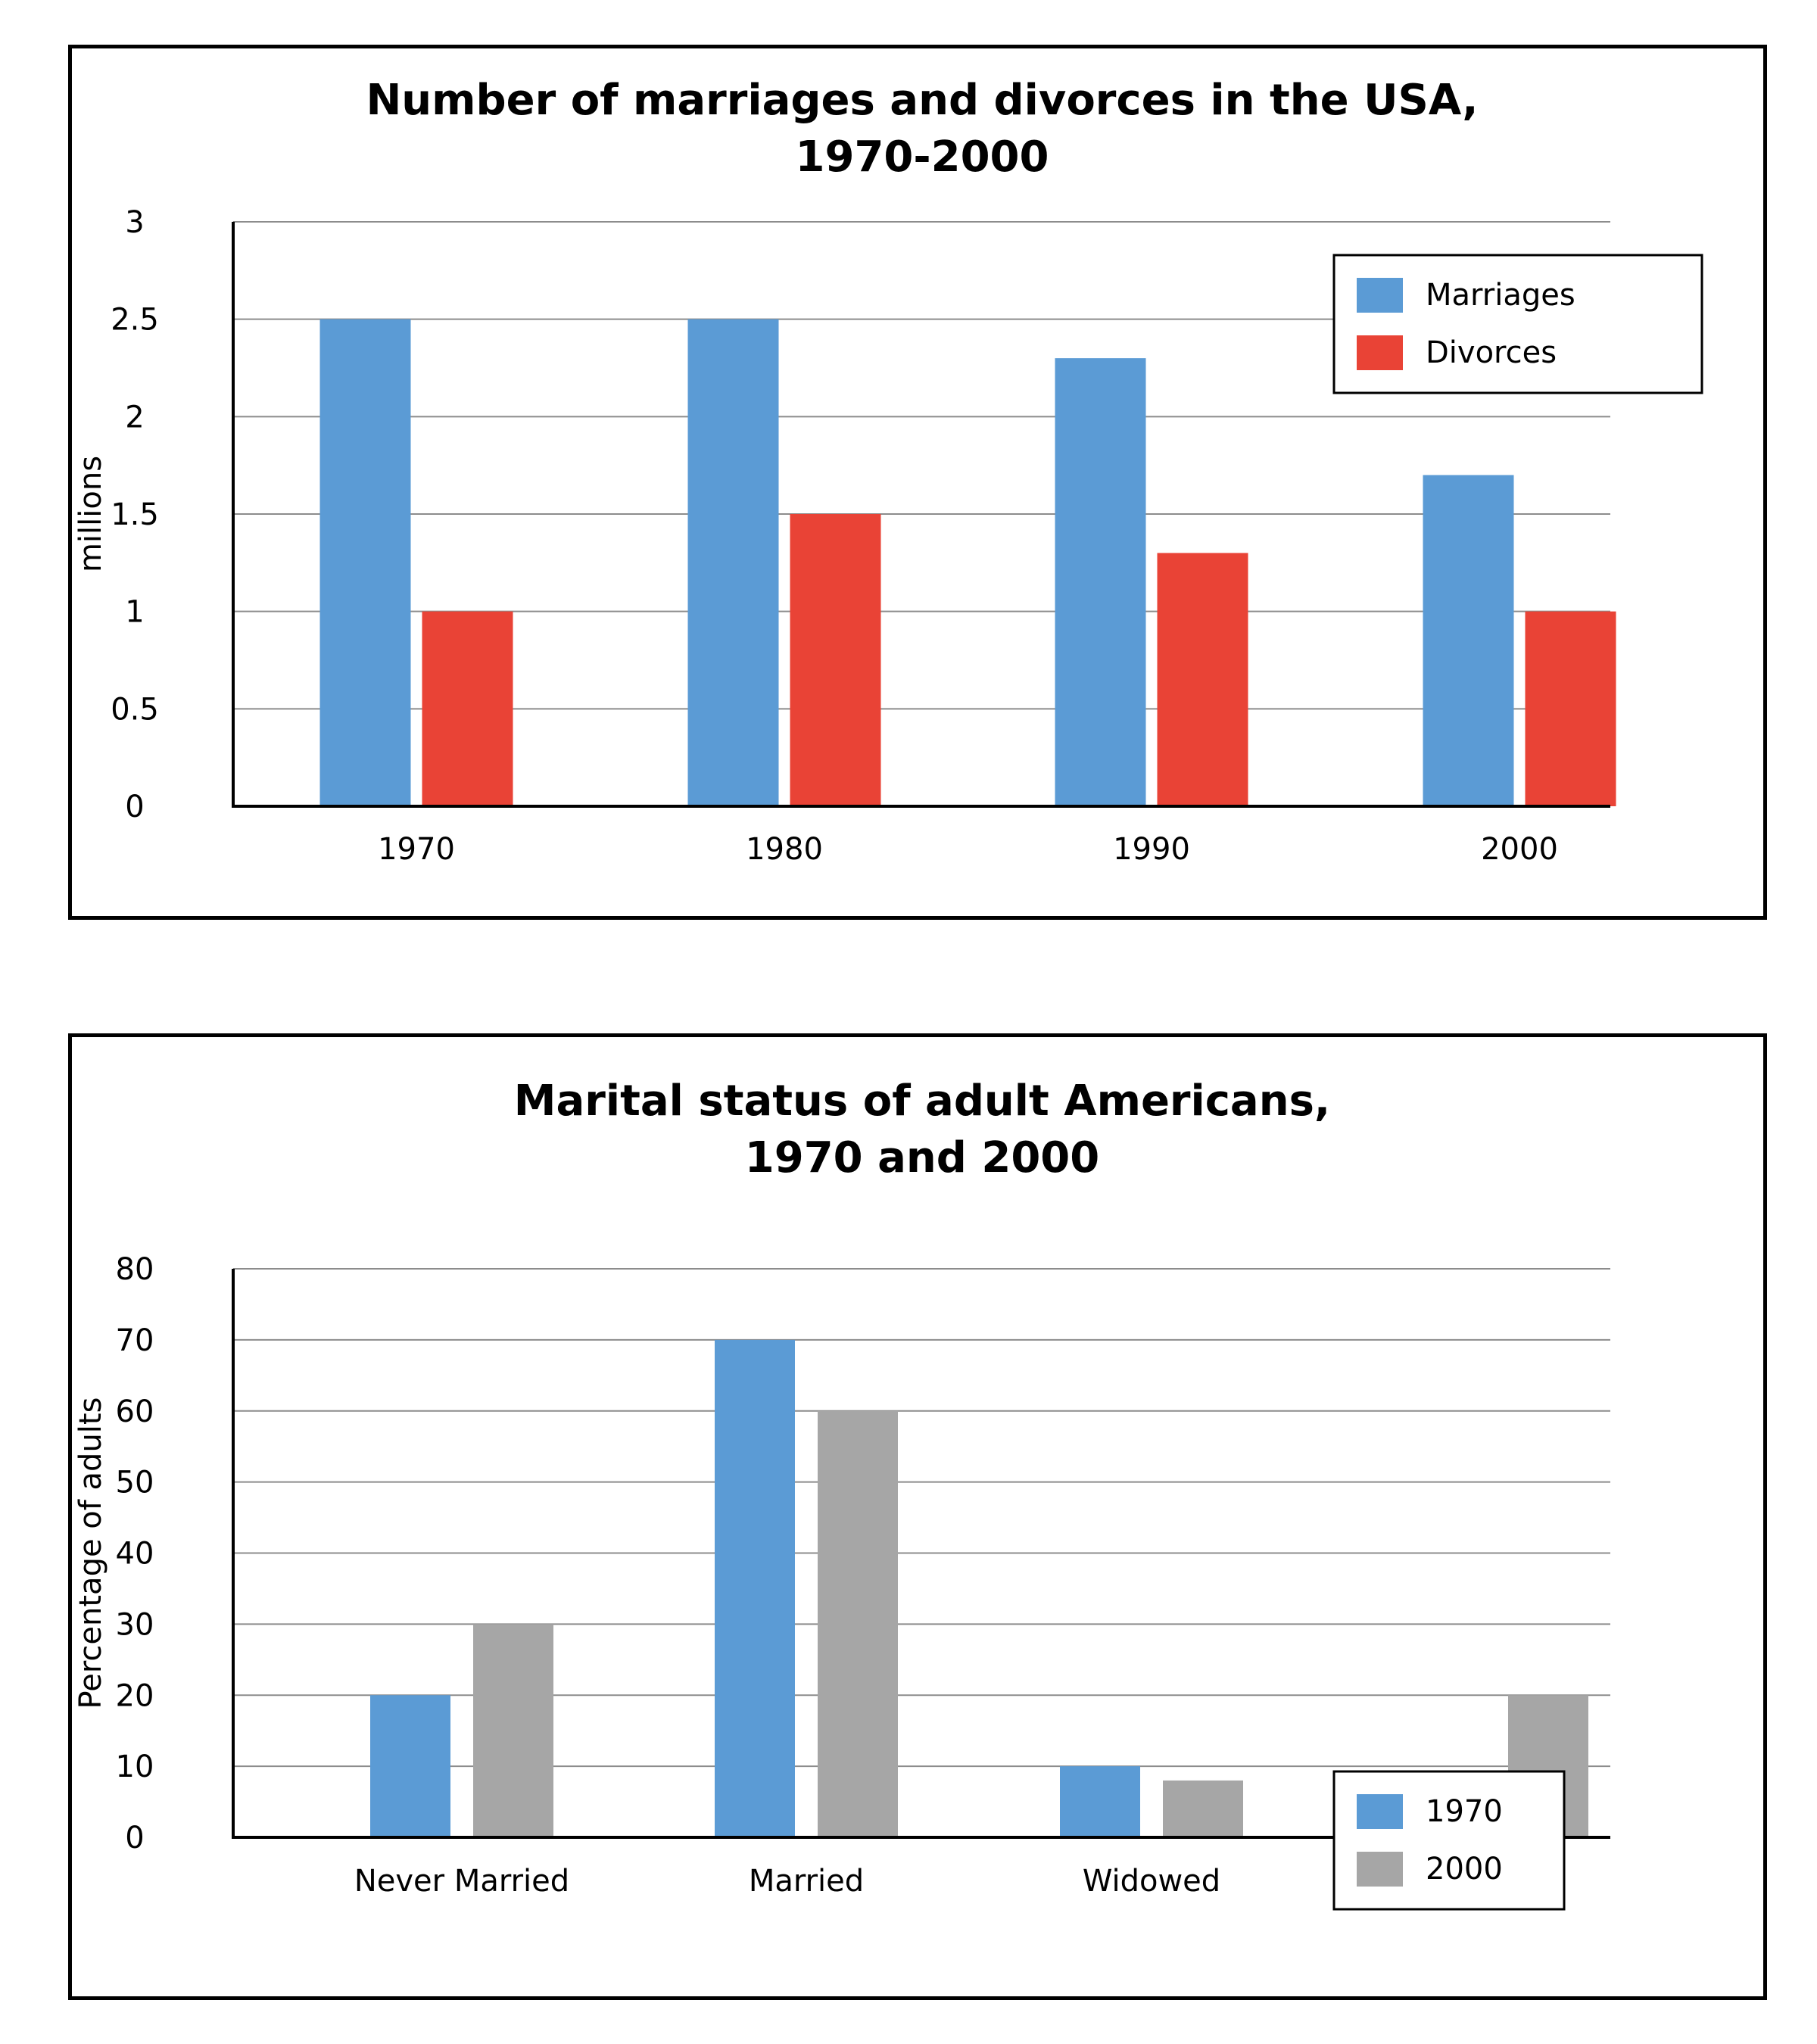 Image resolution: width=1817 pixels, height=2044 pixels. What do you see at coordinates (134, 417) in the screenshot?
I see `y-tick-label: 2` at bounding box center [134, 417].